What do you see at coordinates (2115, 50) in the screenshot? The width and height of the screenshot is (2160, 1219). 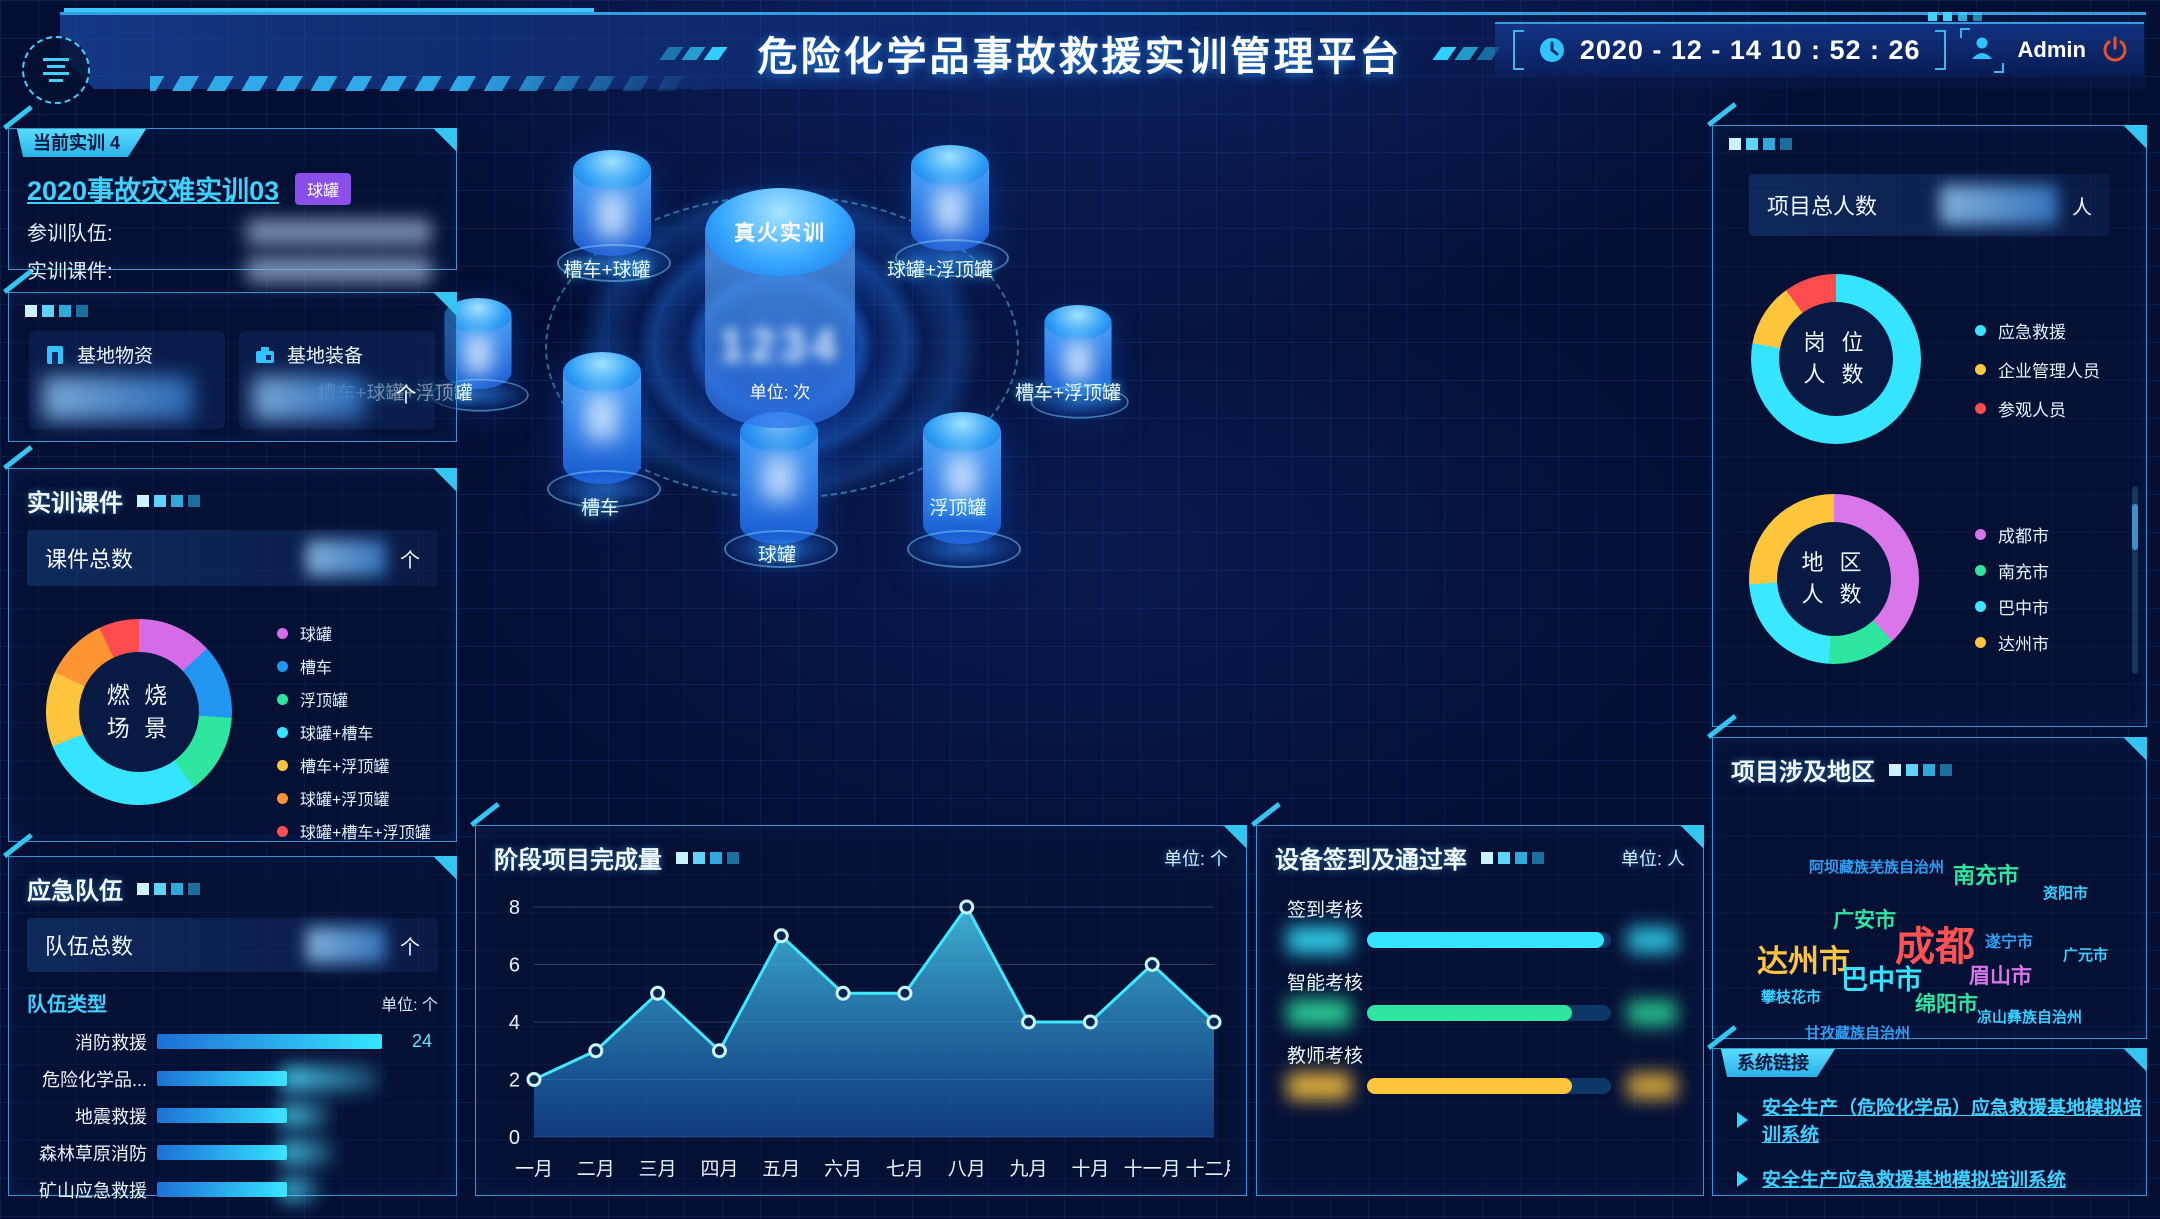 I see `power-icon` at bounding box center [2115, 50].